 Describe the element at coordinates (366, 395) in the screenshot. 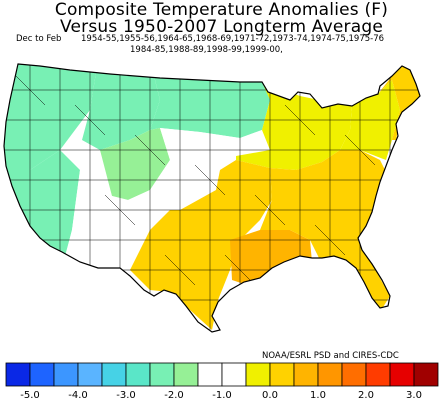

I see `legend-tick-label: 2.0` at that location.